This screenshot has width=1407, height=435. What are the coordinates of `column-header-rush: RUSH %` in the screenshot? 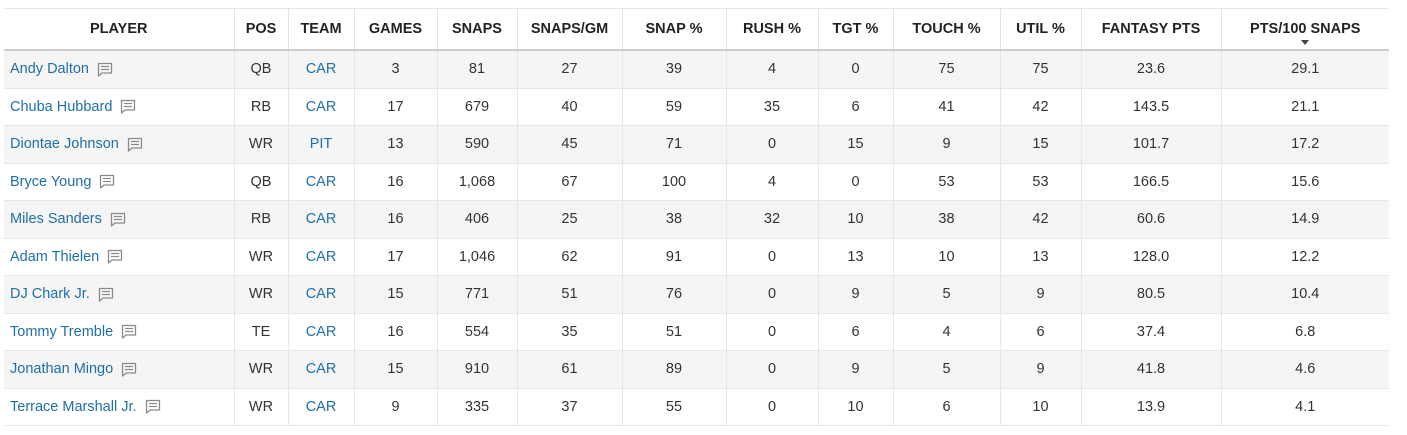 It's located at (772, 29).